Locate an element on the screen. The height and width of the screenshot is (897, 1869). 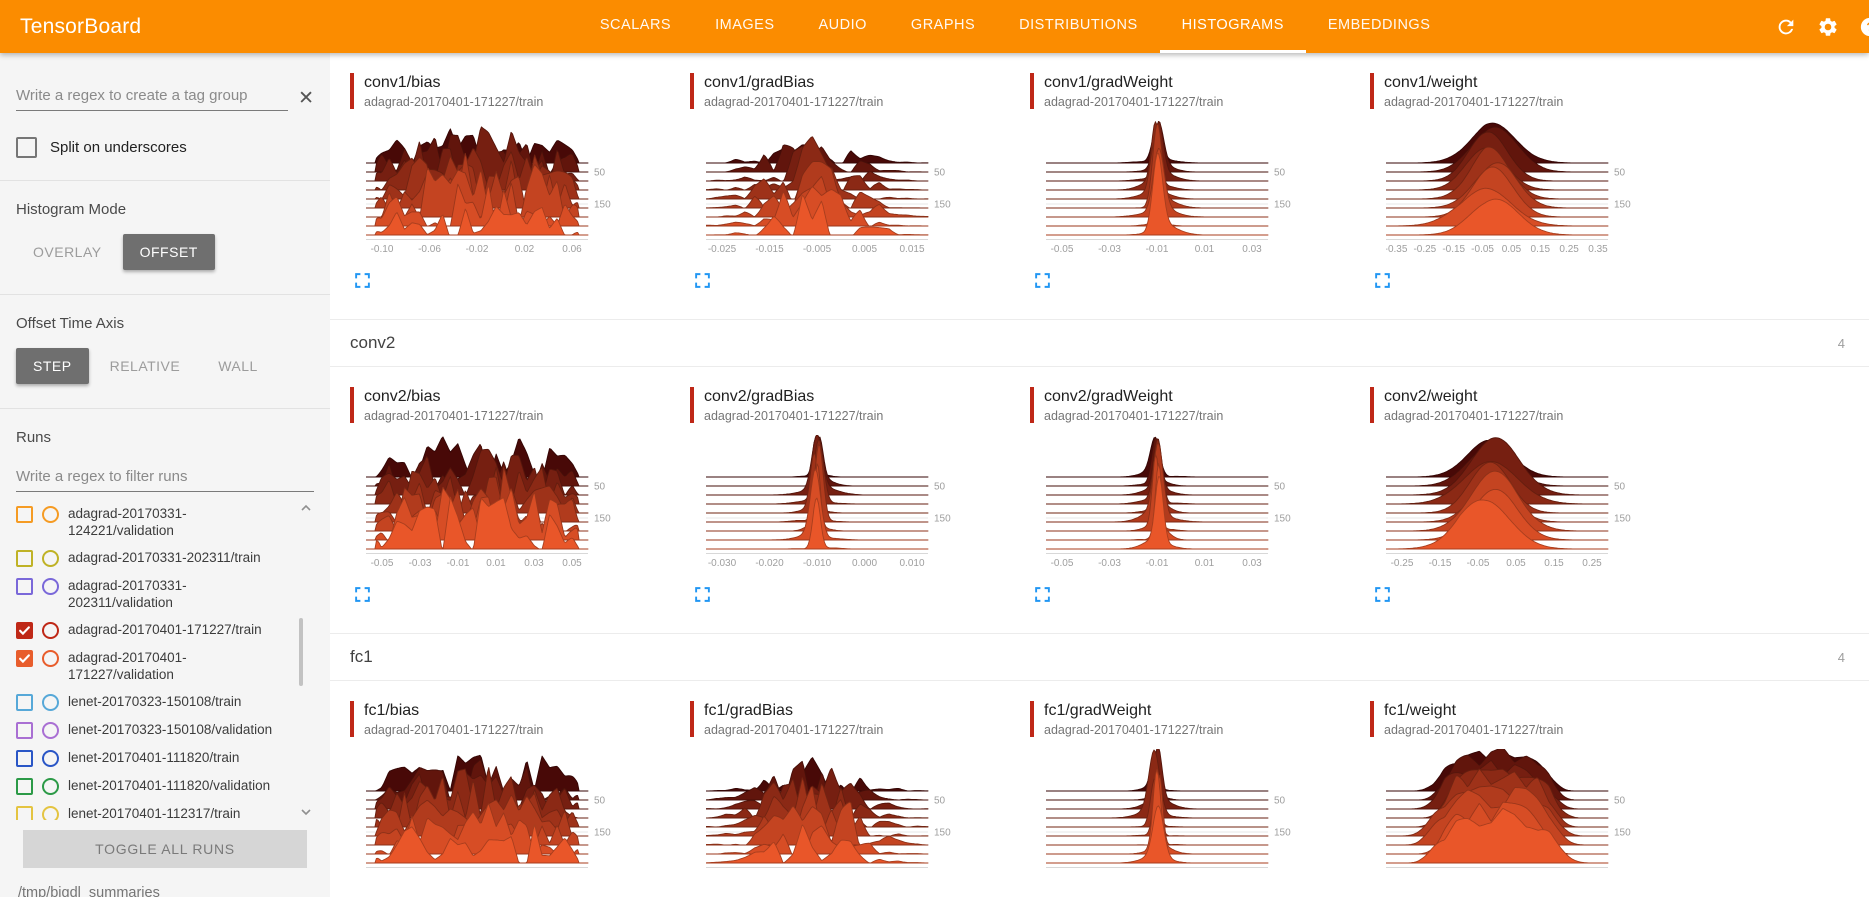
tab-graphs: GRAPHS is located at coordinates (943, 25).